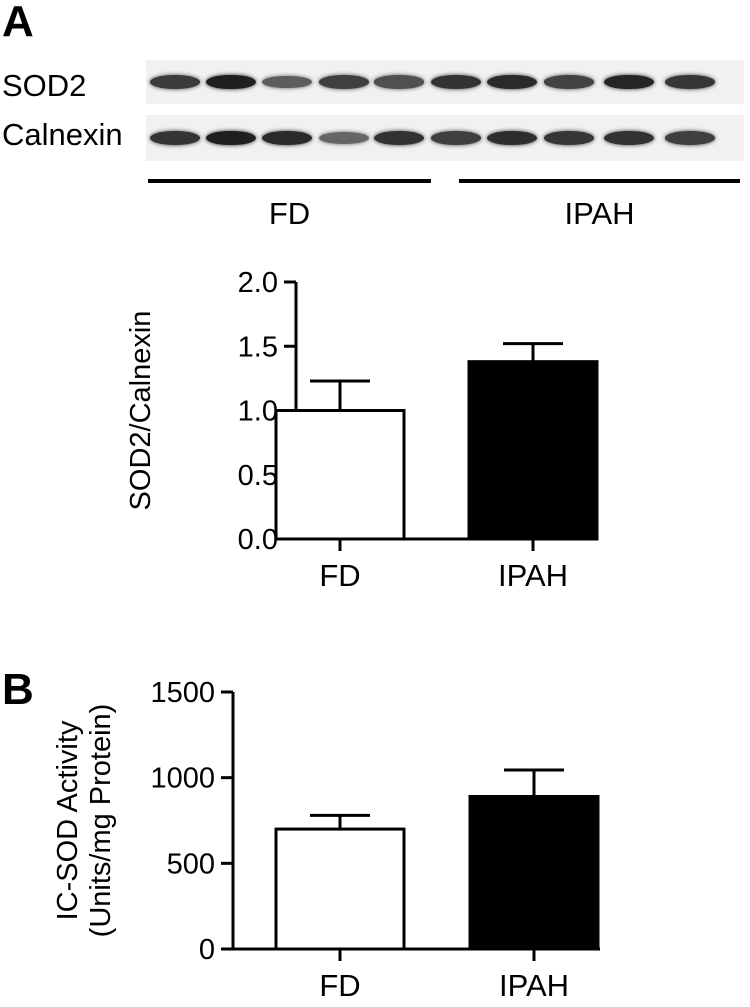  Describe the element at coordinates (289, 181) in the screenshot. I see `group-line-fd` at that location.